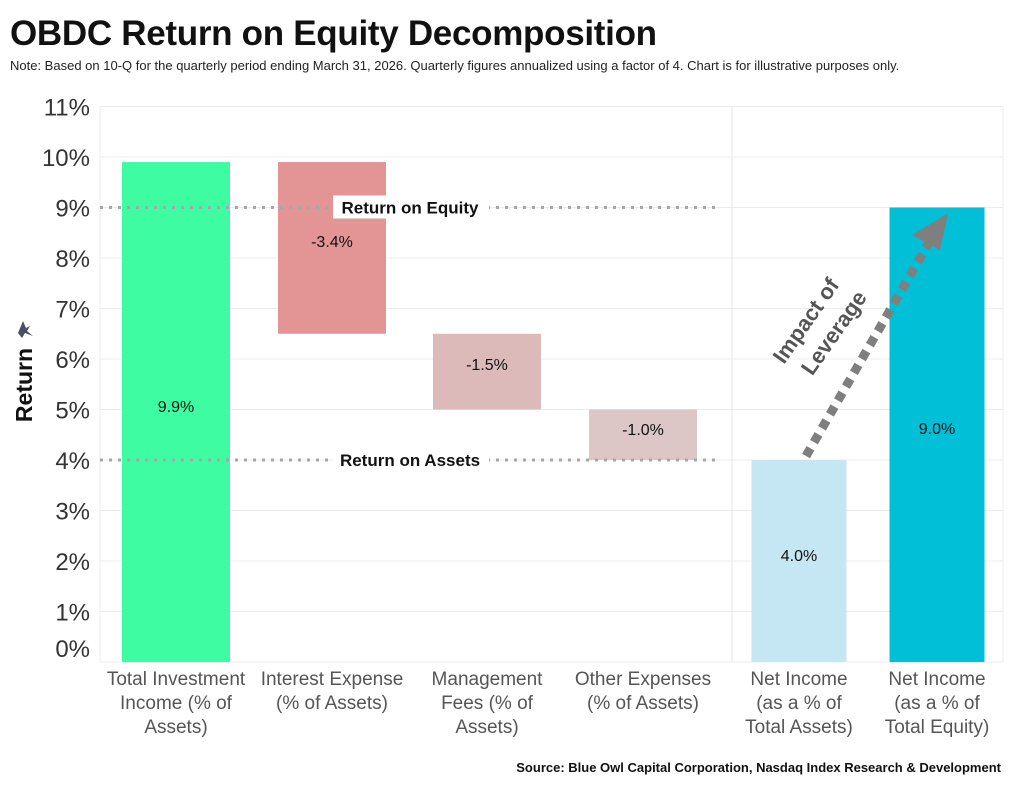  Describe the element at coordinates (72, 613) in the screenshot. I see `y-tick-label: 1%` at that location.